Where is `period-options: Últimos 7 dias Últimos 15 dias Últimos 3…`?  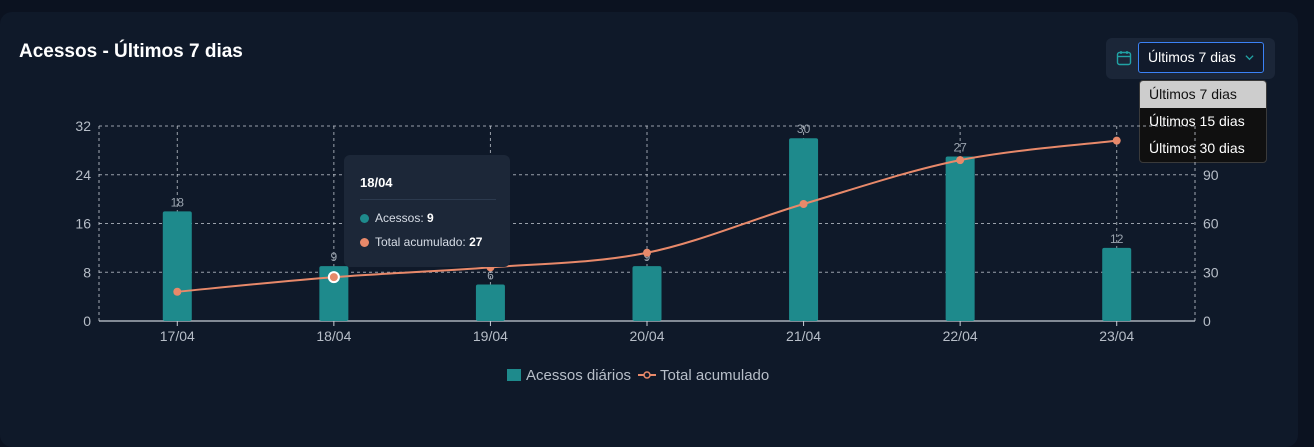 period-options: Últimos 7 dias Últimos 15 dias Últimos 3… is located at coordinates (1203, 121).